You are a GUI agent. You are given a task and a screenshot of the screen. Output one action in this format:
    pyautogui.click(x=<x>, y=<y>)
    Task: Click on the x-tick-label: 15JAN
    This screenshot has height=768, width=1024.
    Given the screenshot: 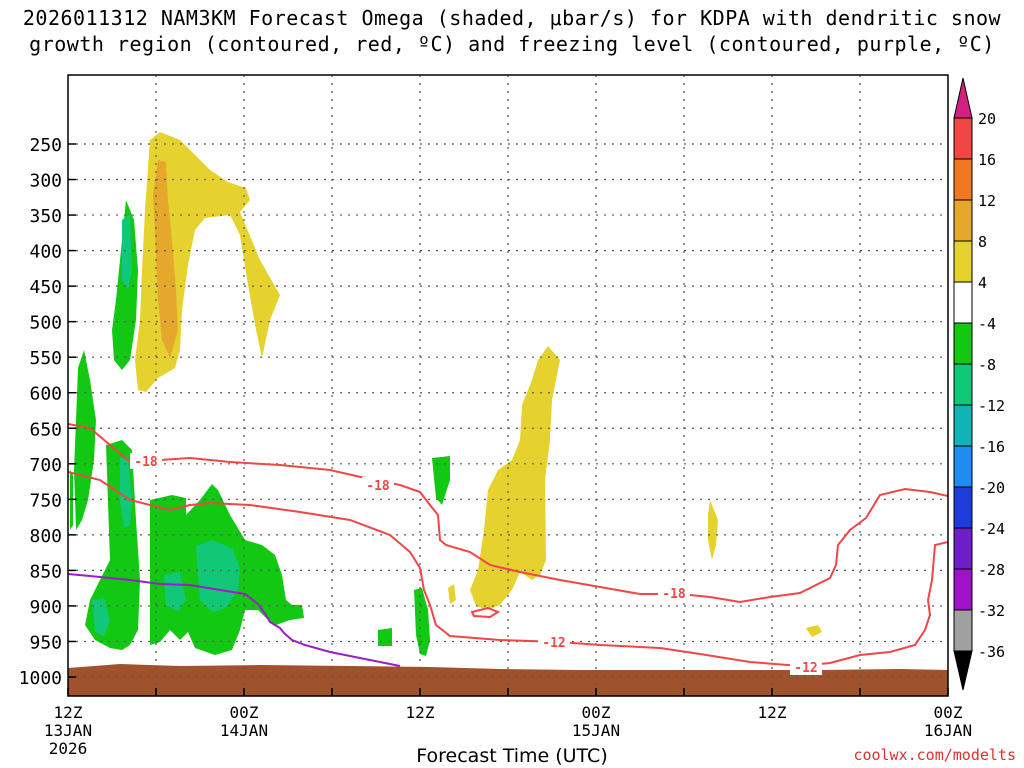 What is the action you would take?
    pyautogui.click(x=596, y=730)
    